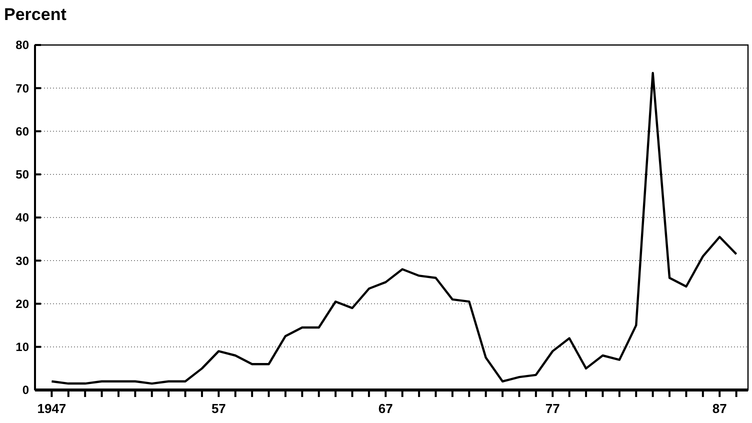 This screenshot has height=423, width=752. Describe the element at coordinates (23, 175) in the screenshot. I see `y-tick-label: 50` at that location.